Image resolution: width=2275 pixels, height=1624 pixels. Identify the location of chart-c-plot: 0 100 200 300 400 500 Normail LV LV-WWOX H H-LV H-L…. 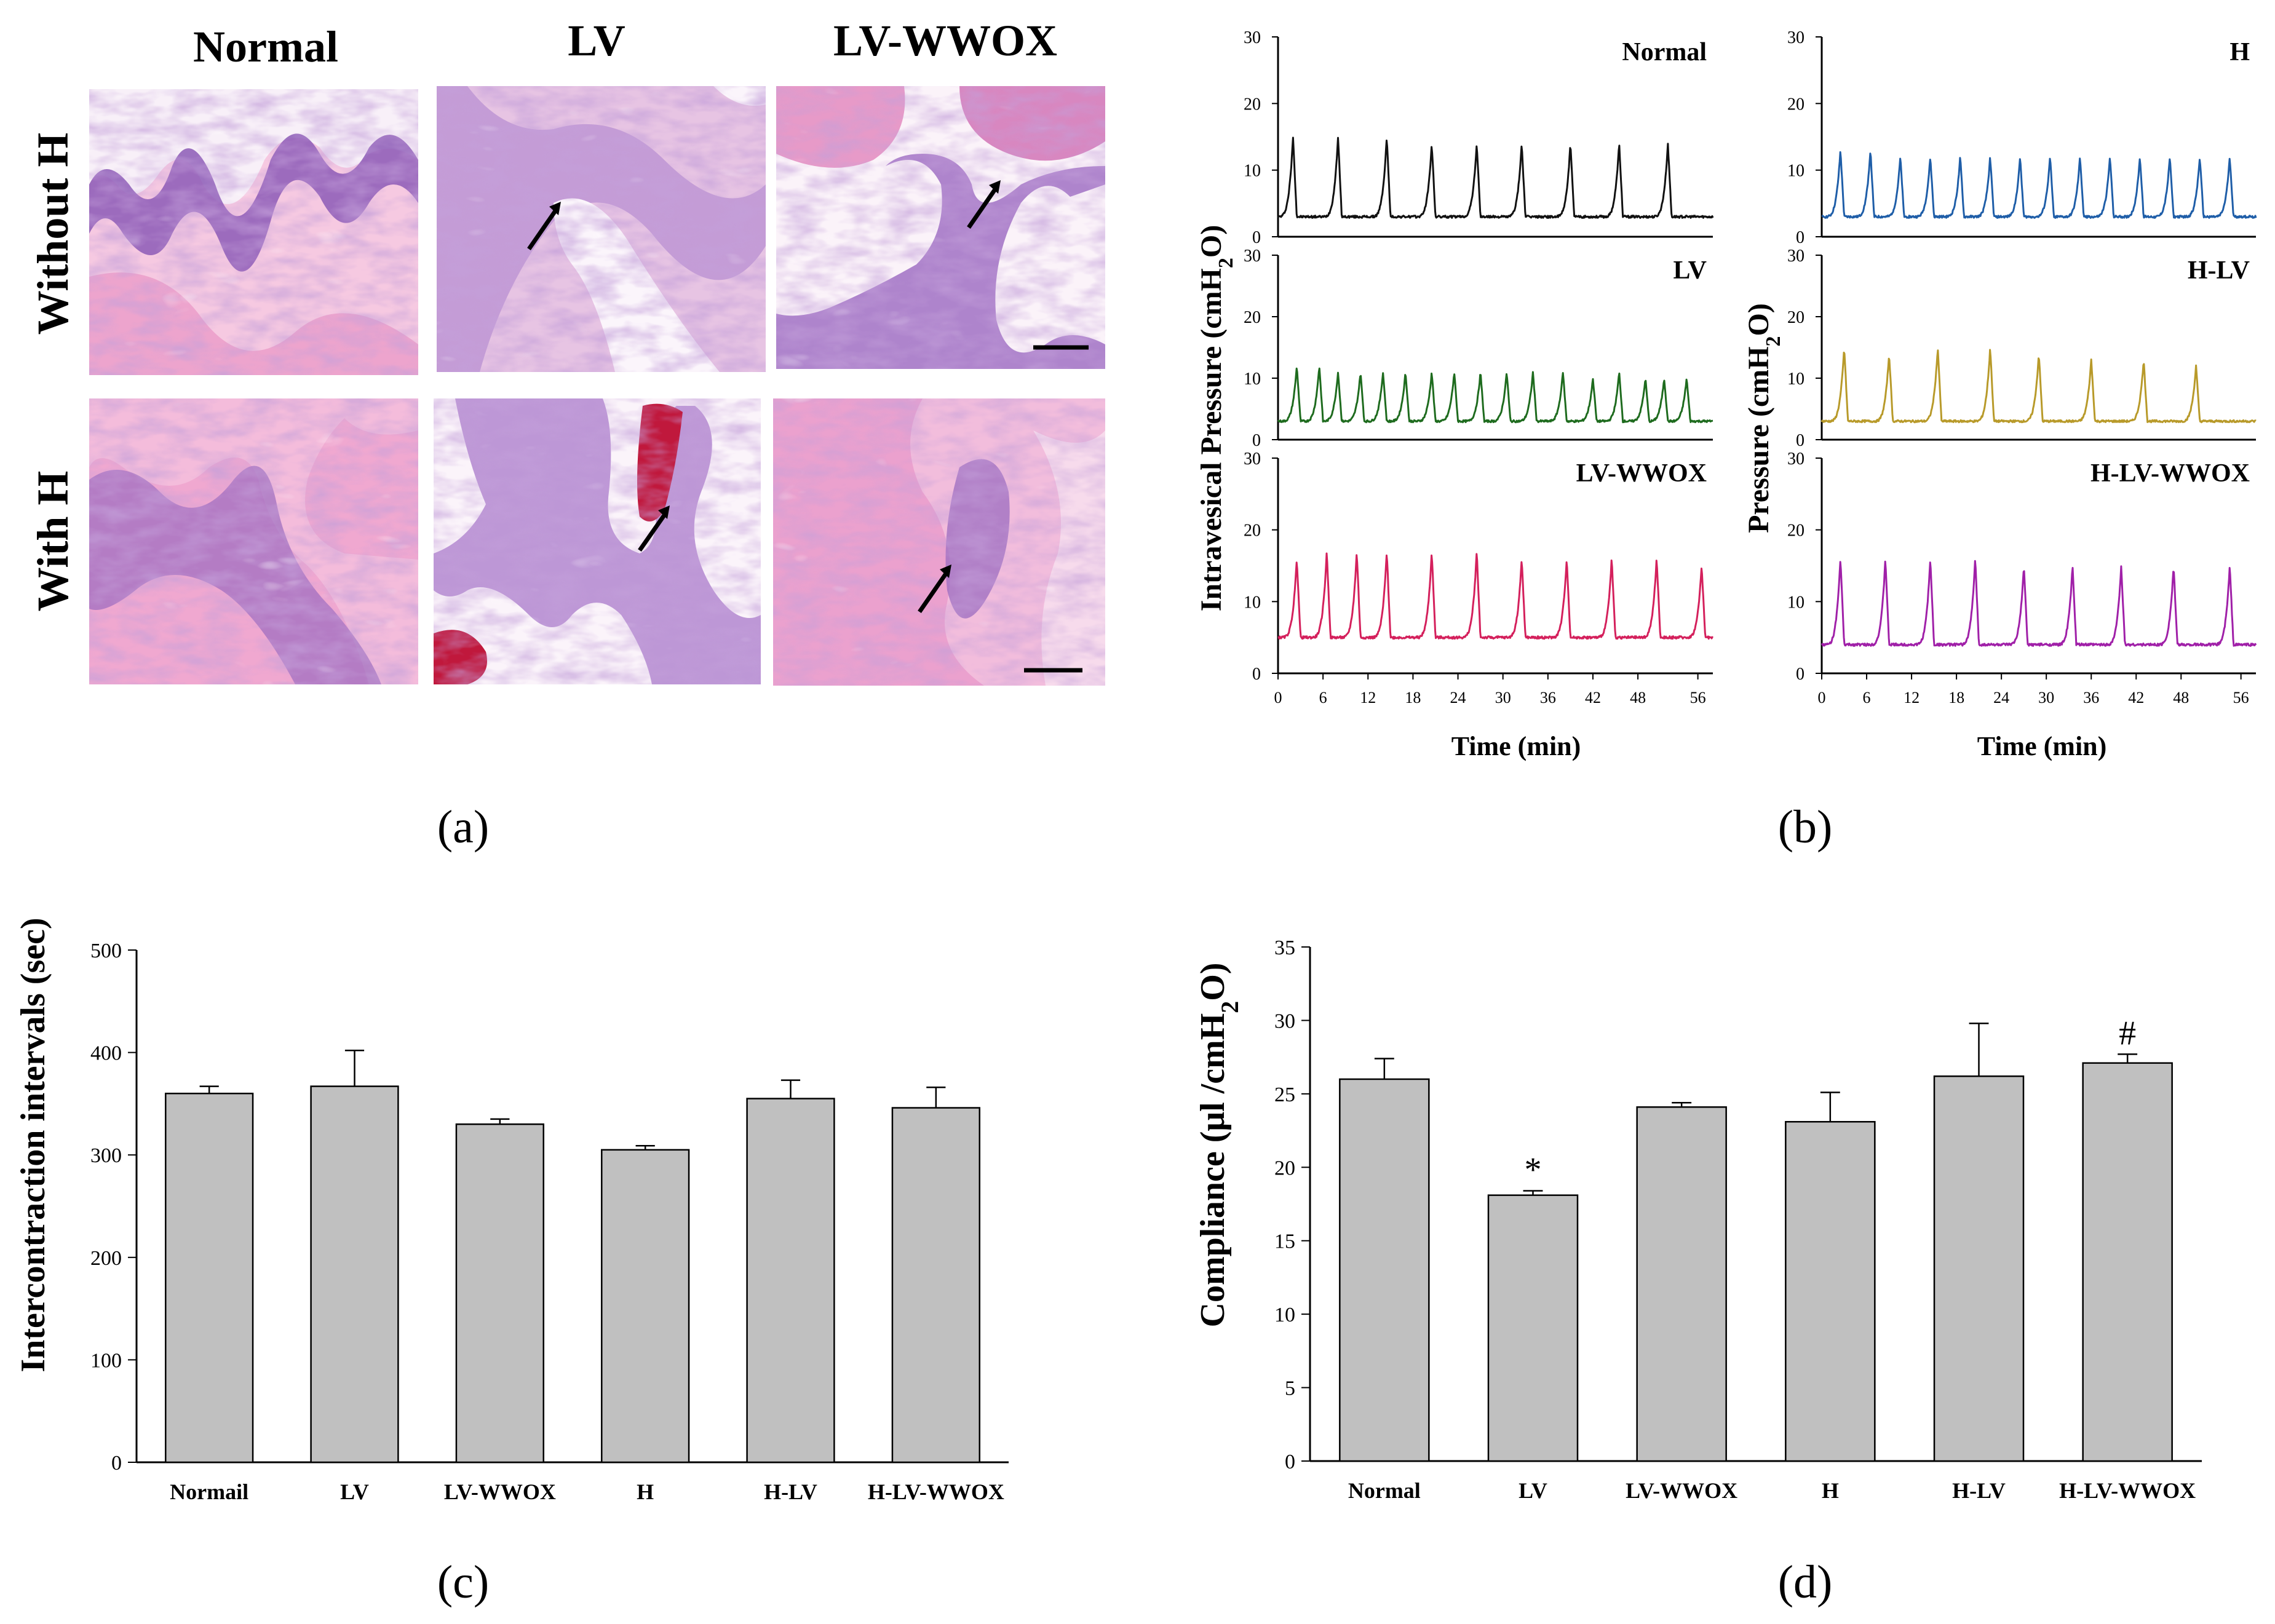
(549, 1222).